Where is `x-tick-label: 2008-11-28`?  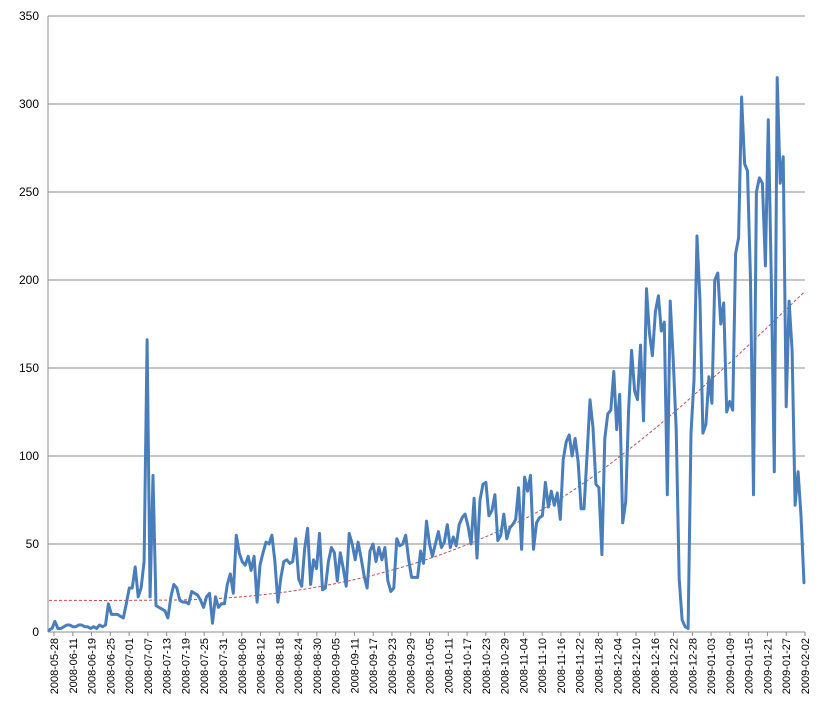 x-tick-label: 2008-11-28 is located at coordinates (599, 665).